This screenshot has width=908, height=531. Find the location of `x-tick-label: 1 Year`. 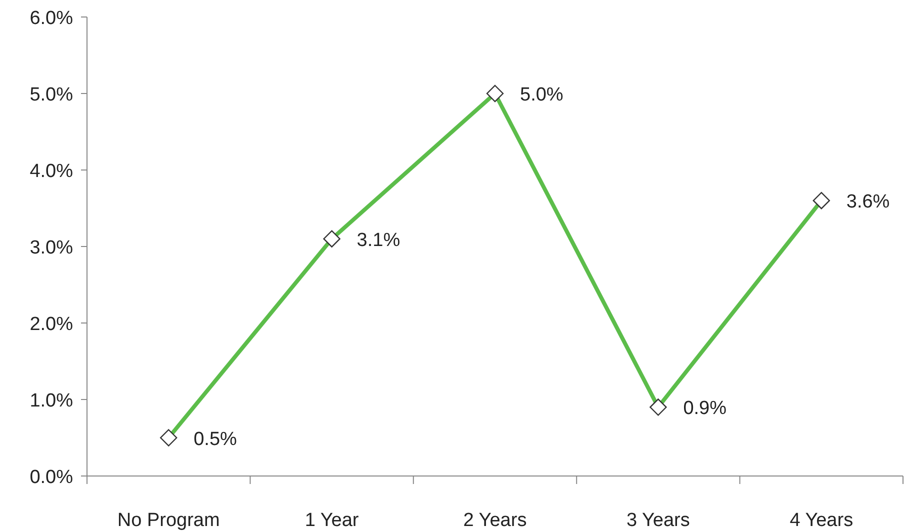

x-tick-label: 1 Year is located at coordinates (332, 520).